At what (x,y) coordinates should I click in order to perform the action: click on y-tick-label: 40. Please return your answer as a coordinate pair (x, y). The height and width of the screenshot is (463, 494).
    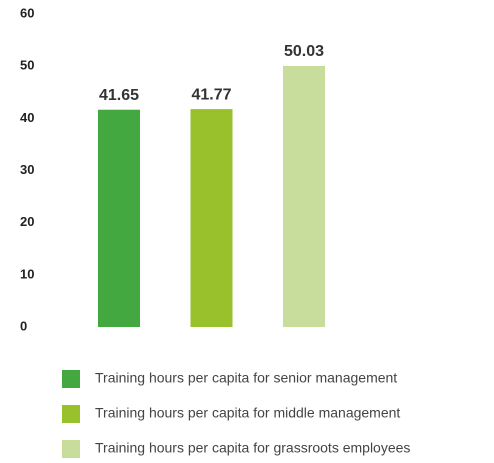
    Looking at the image, I should click on (27, 117).